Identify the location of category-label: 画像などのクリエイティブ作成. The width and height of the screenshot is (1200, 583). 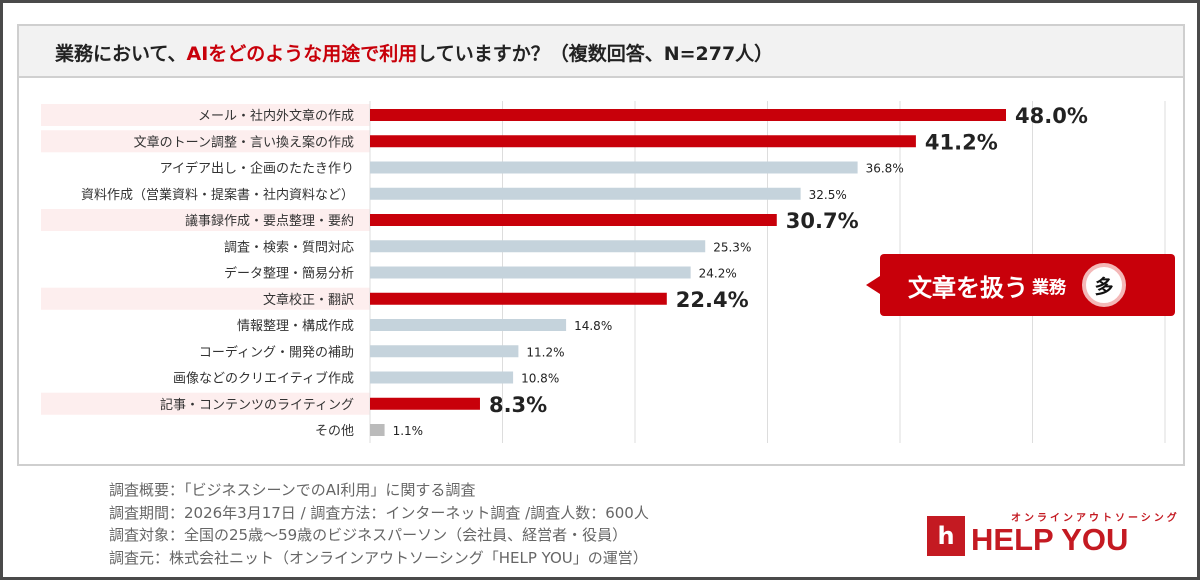
(263, 379).